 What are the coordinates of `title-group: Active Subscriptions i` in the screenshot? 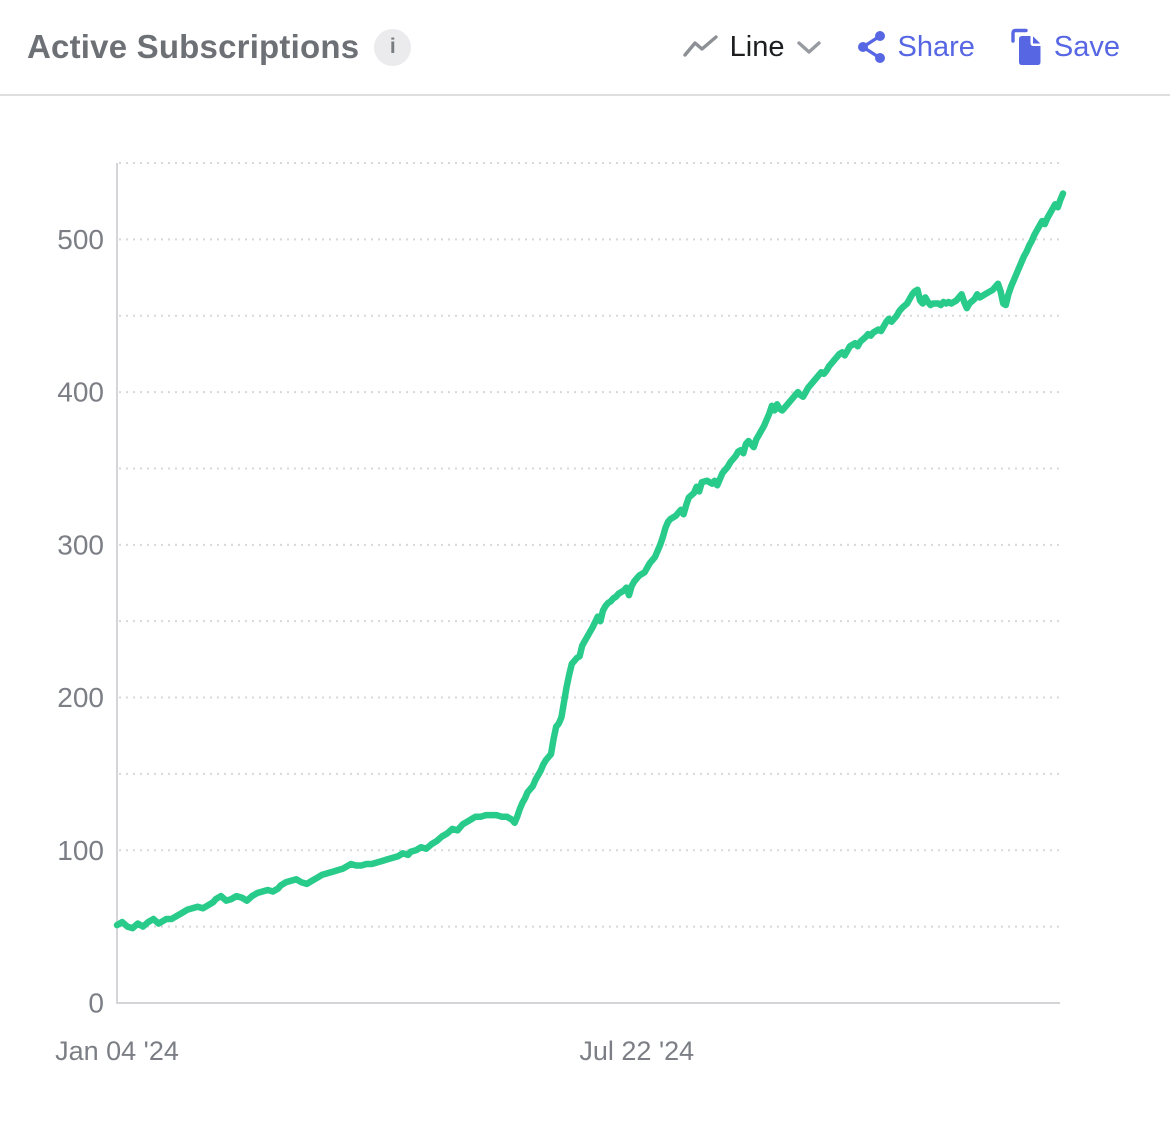 It's located at (219, 47).